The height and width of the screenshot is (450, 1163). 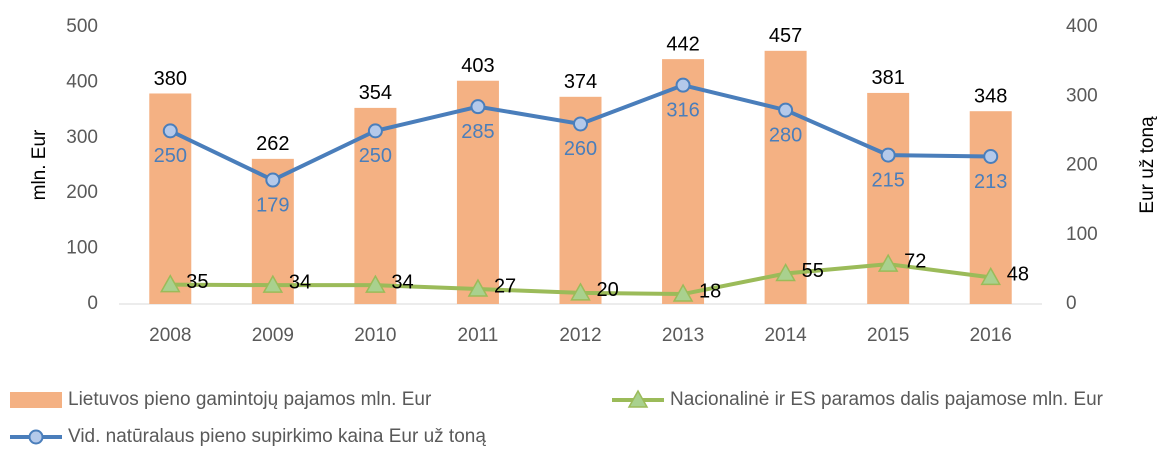 What do you see at coordinates (477, 132) in the screenshot?
I see `data-label: 285` at bounding box center [477, 132].